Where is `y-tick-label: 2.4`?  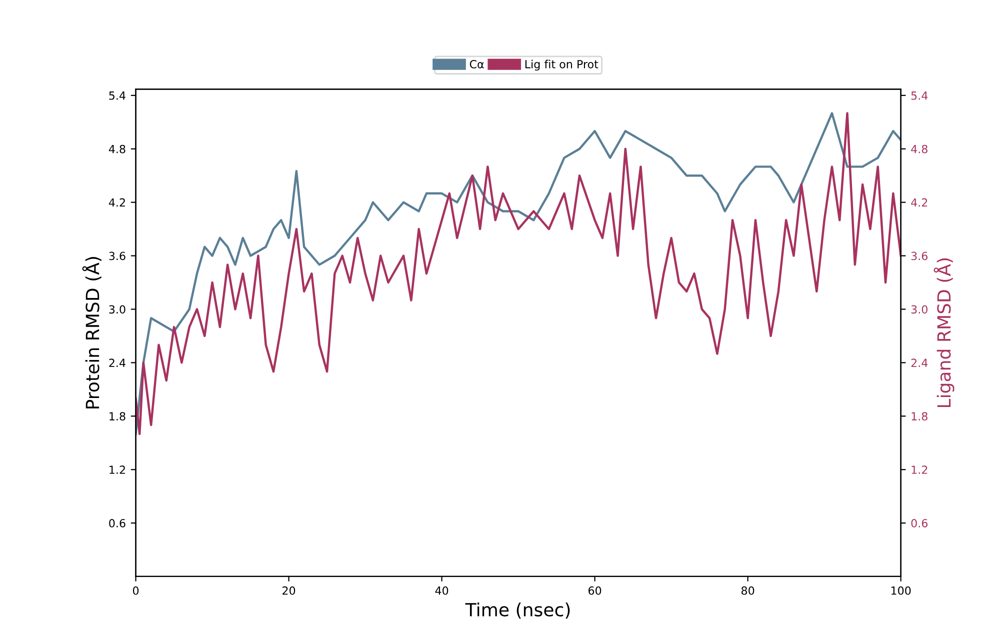
y-tick-label: 2.4 is located at coordinates (117, 362).